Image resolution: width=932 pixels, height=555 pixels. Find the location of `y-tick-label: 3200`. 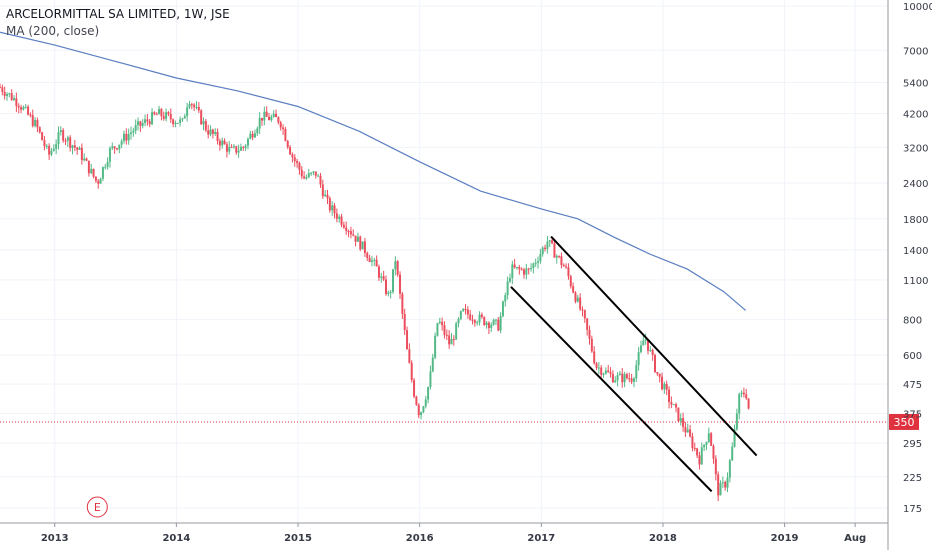

y-tick-label: 3200 is located at coordinates (915, 148).